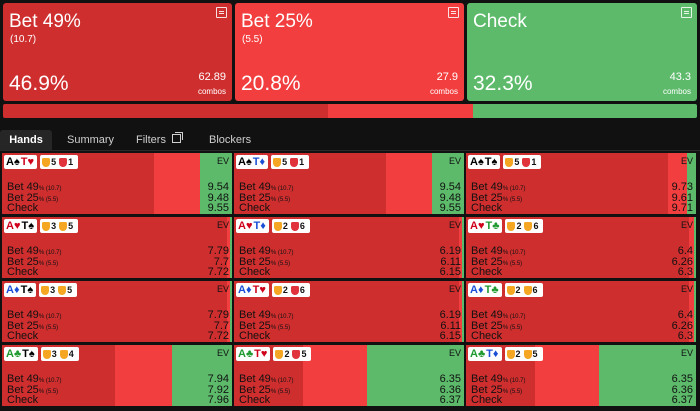 Image resolution: width=700 pixels, height=411 pixels. Describe the element at coordinates (682, 208) in the screenshot. I see `ev-value: 9.71` at that location.